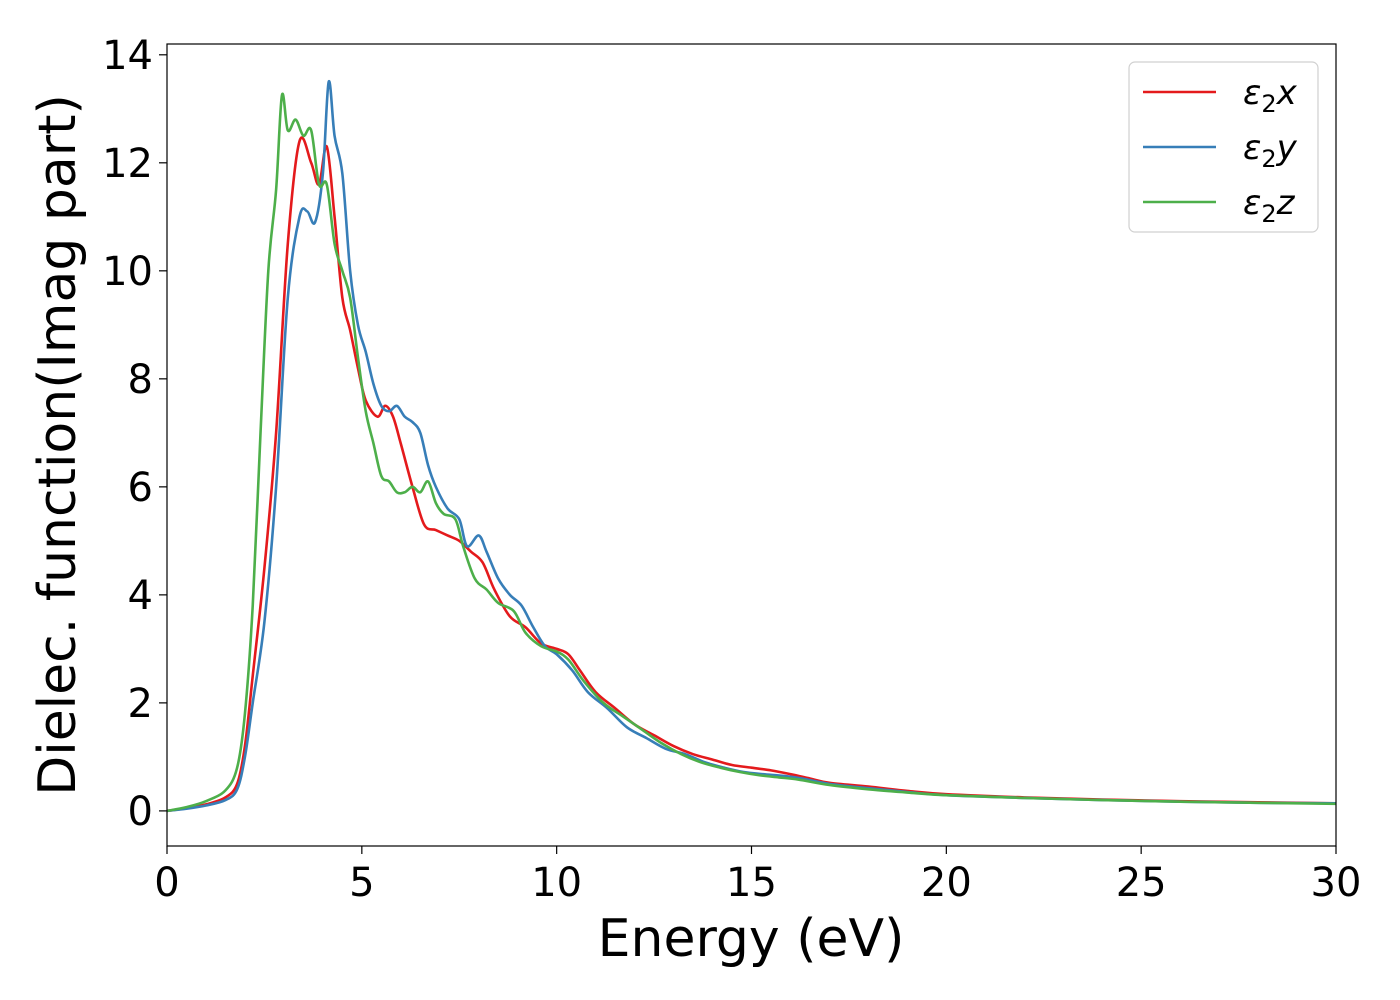 The width and height of the screenshot is (1400, 1000). Describe the element at coordinates (1141, 883) in the screenshot. I see `x-tick-label: 25` at that location.